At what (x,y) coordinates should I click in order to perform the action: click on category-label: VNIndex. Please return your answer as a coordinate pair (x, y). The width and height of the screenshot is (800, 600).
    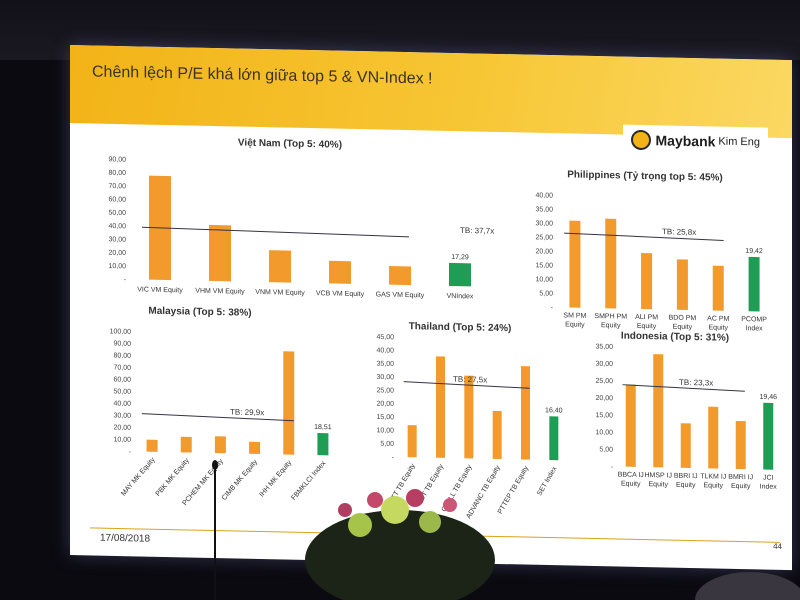
    Looking at the image, I should click on (460, 297).